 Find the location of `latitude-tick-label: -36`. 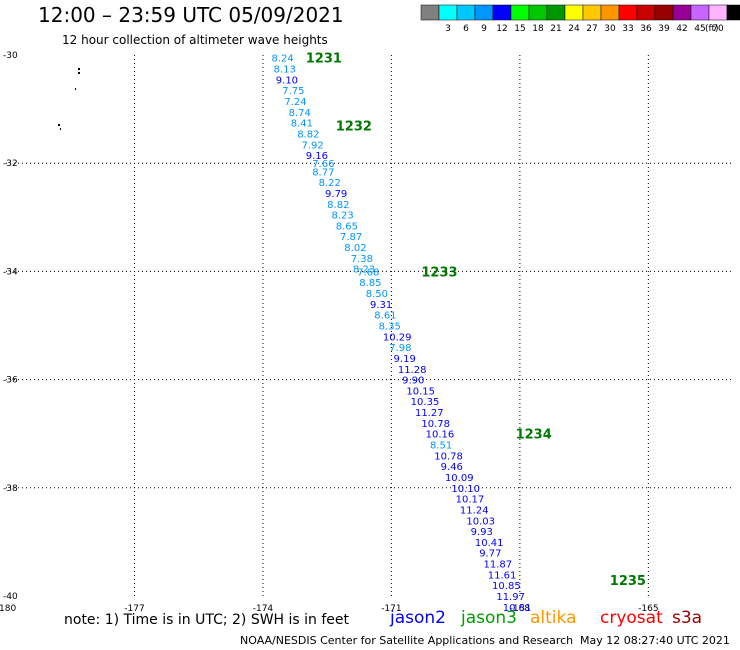

latitude-tick-label: -36 is located at coordinates (10, 381).